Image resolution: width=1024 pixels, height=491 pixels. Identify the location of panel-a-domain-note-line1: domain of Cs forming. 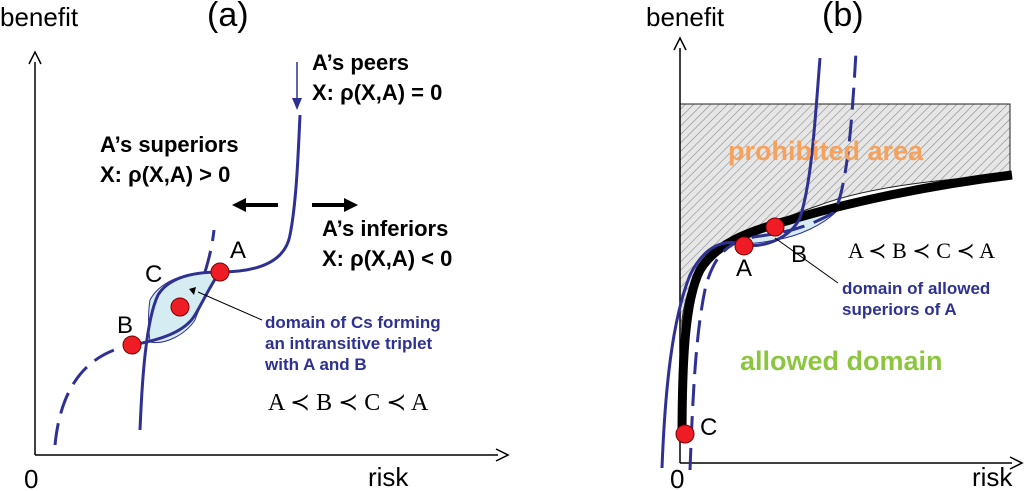
(353, 322).